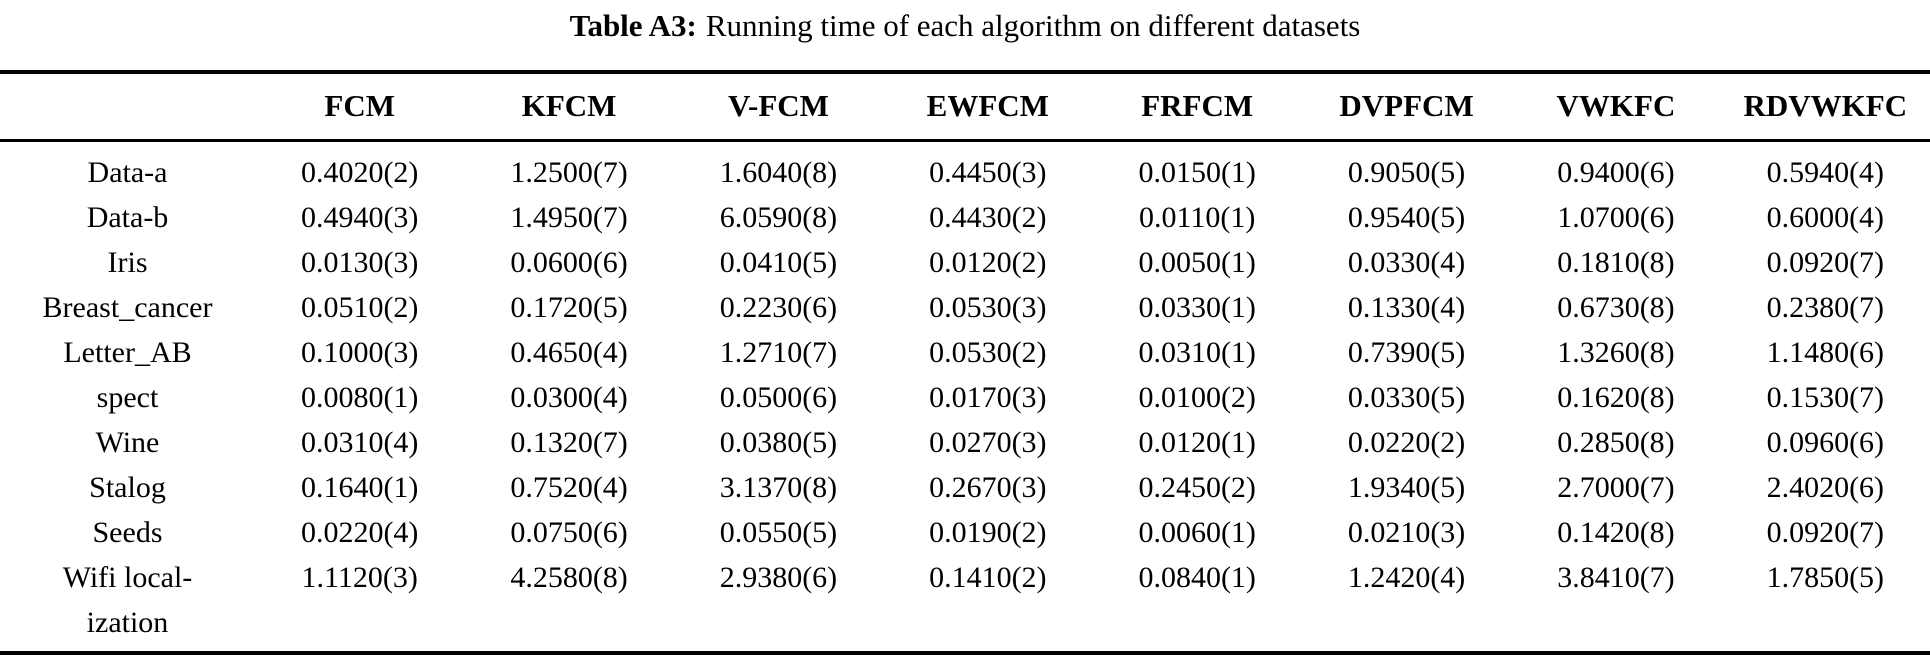 This screenshot has height=656, width=1930. I want to click on runtime-cell: 0.0150(1), so click(1197, 172).